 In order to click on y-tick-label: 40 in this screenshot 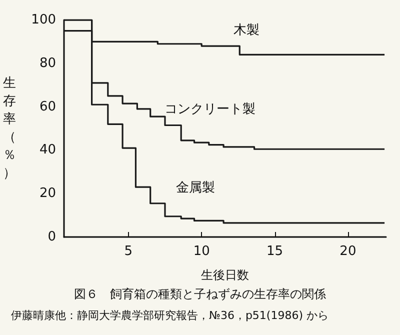, I will do `click(47, 150)`.